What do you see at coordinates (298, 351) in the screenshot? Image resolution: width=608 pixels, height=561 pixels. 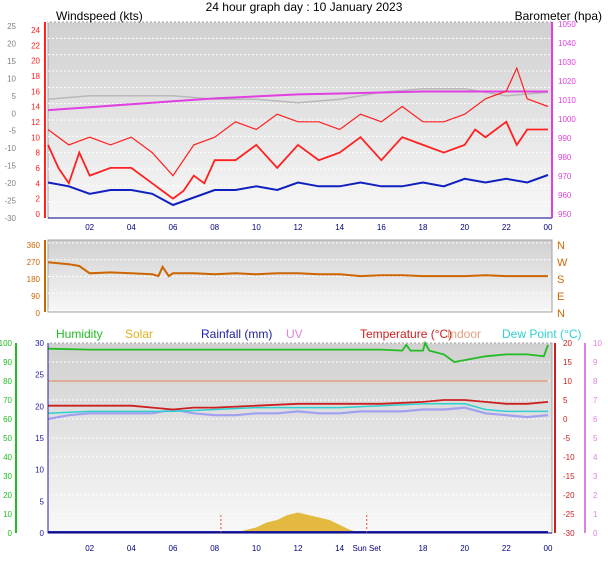 I see `humidity-line` at bounding box center [298, 351].